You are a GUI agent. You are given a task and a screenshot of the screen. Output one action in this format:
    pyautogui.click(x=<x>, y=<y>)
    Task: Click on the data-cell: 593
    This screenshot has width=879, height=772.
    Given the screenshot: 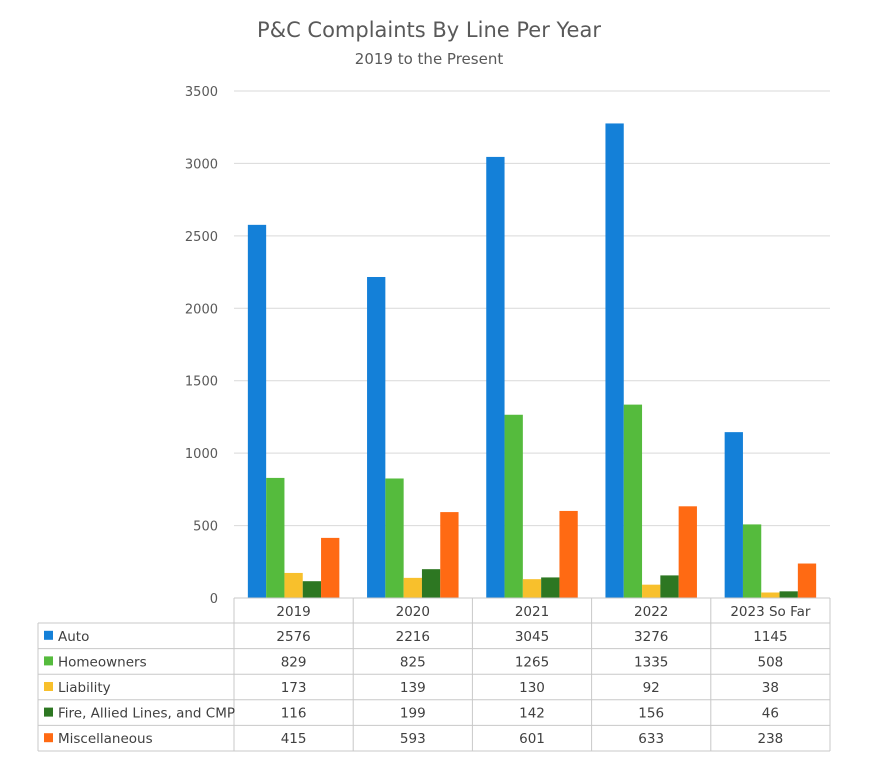 What is the action you would take?
    pyautogui.click(x=413, y=739)
    